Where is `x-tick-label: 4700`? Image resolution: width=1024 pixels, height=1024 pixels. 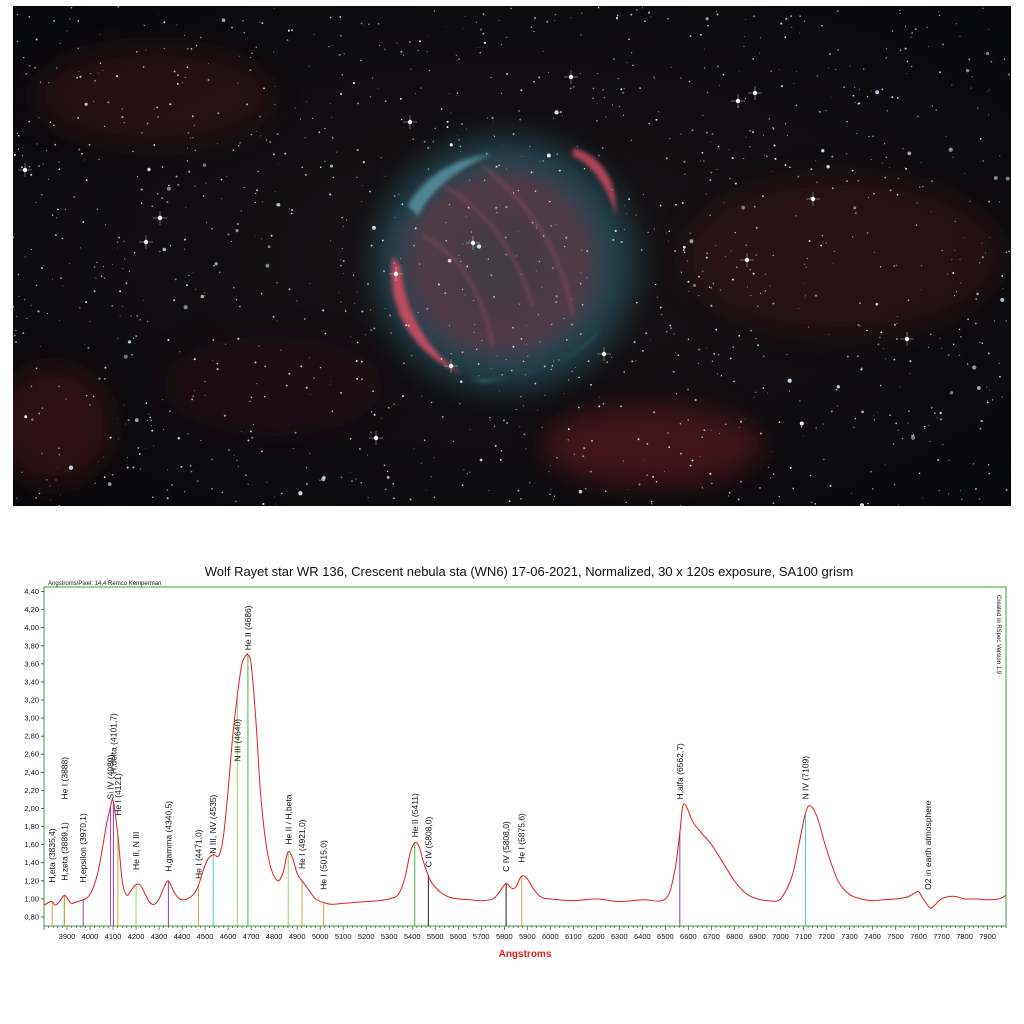
x-tick-label: 4700 is located at coordinates (251, 936).